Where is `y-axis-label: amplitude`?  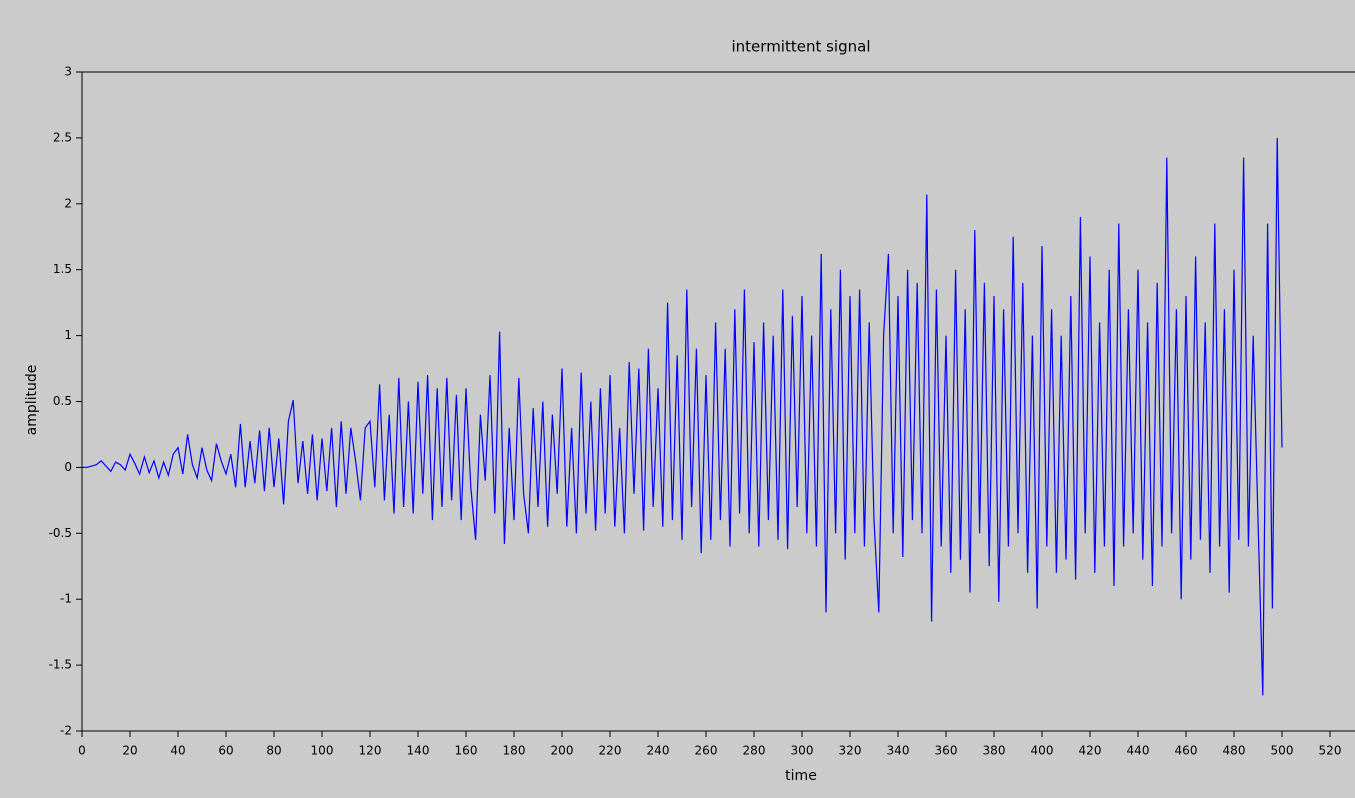 y-axis-label: amplitude is located at coordinates (32, 400).